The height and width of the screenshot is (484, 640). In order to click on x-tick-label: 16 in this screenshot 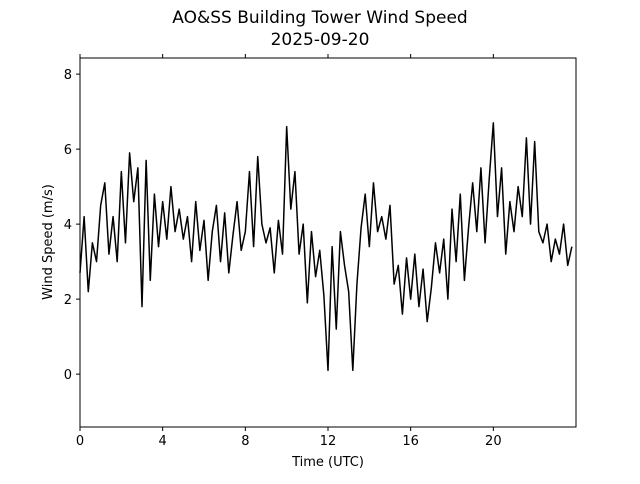, I will do `click(410, 441)`.